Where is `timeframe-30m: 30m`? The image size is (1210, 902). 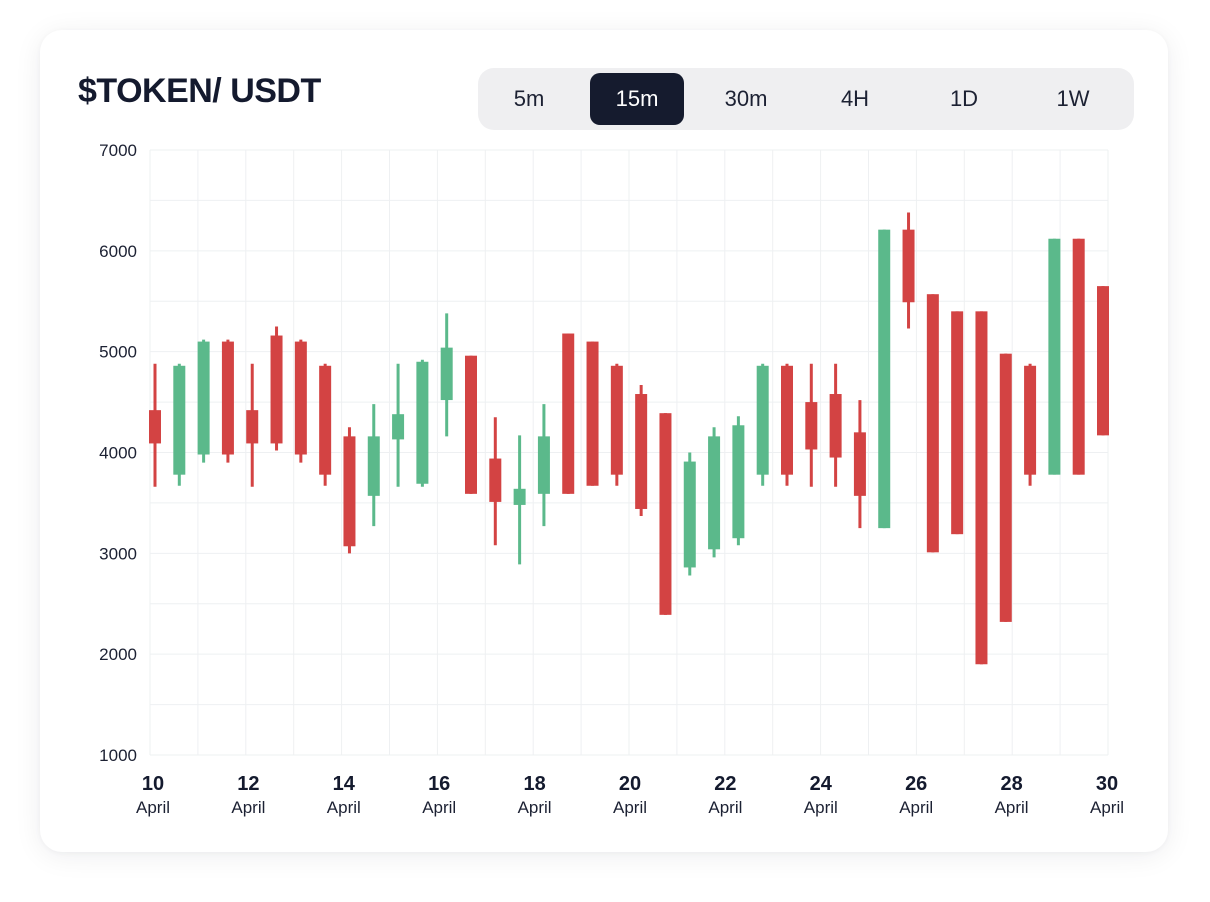 timeframe-30m: 30m is located at coordinates (746, 99).